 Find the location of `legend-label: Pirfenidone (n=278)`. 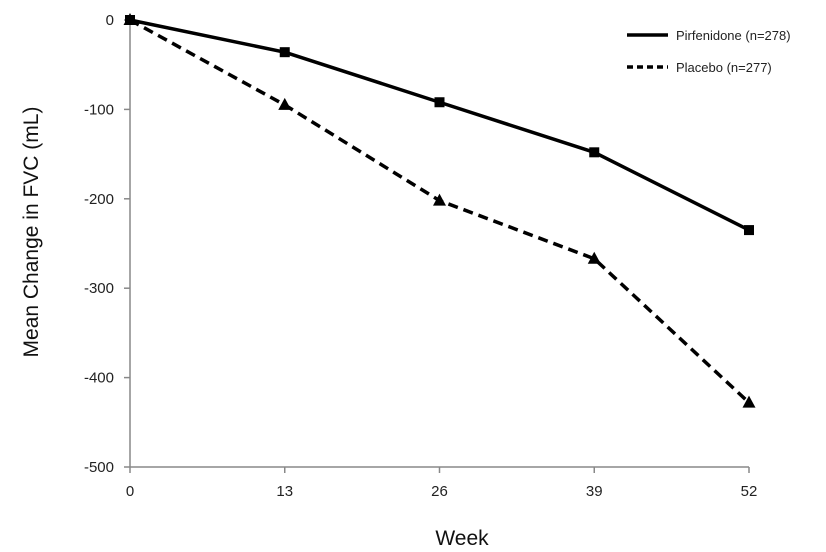

legend-label: Pirfenidone (n=278) is located at coordinates (733, 35).